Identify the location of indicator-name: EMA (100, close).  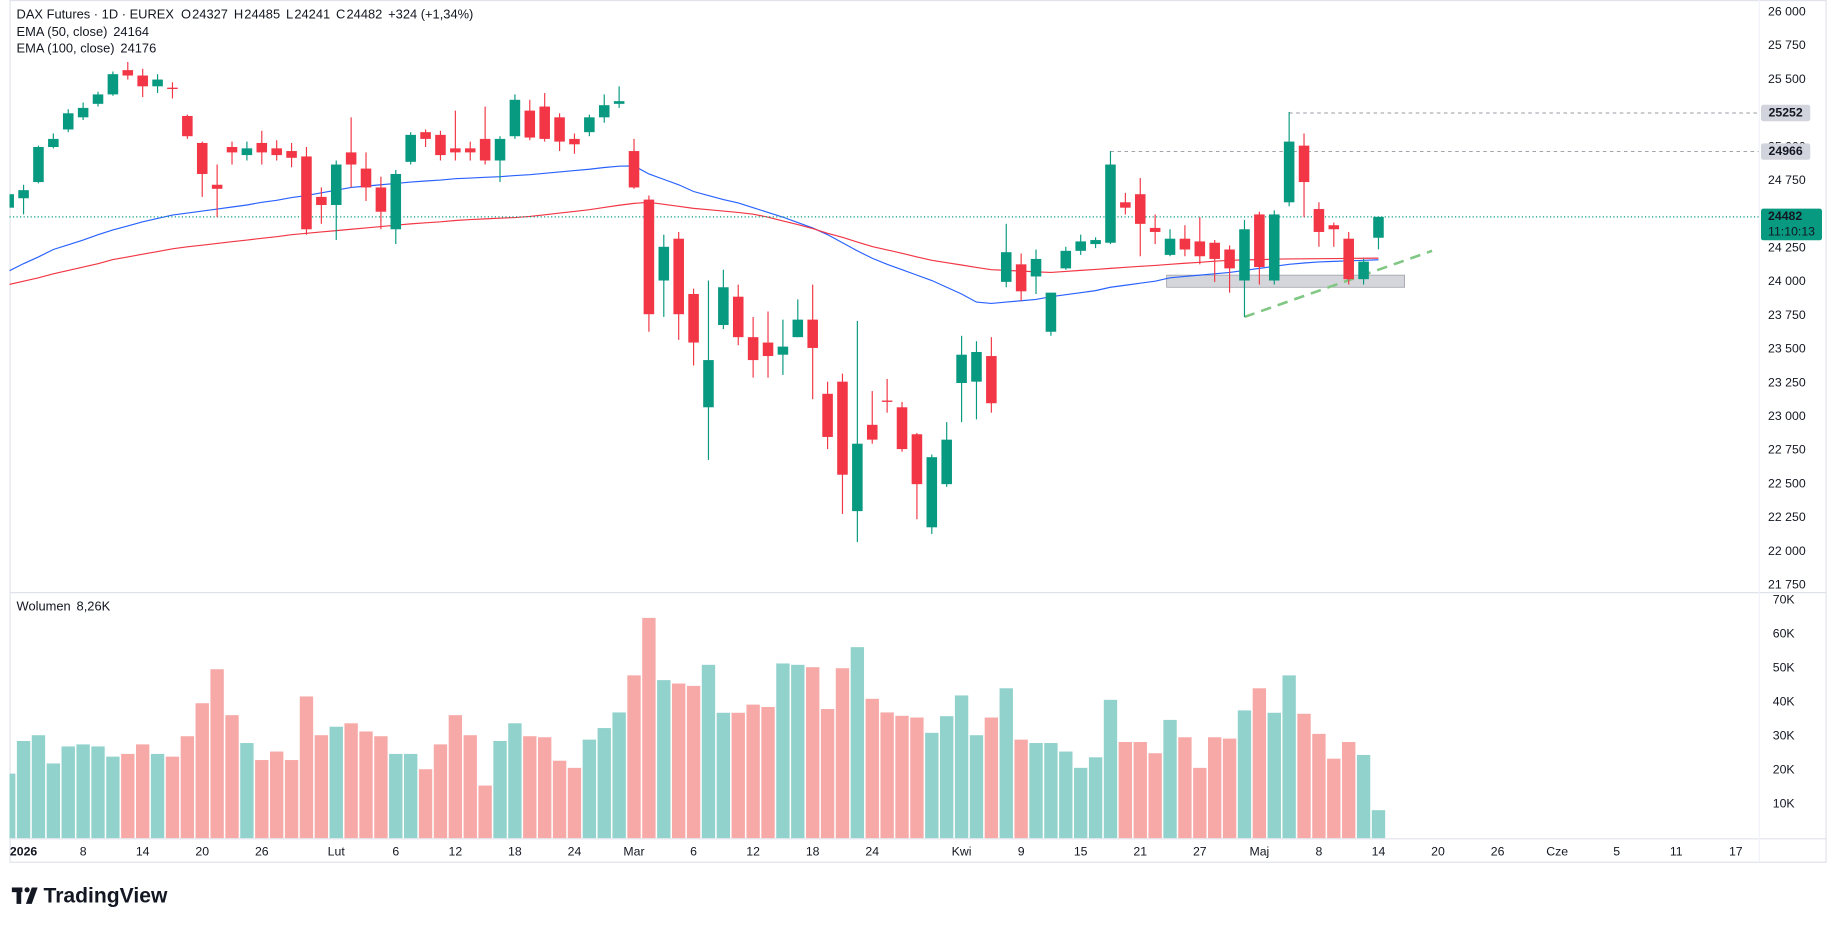
(66, 48).